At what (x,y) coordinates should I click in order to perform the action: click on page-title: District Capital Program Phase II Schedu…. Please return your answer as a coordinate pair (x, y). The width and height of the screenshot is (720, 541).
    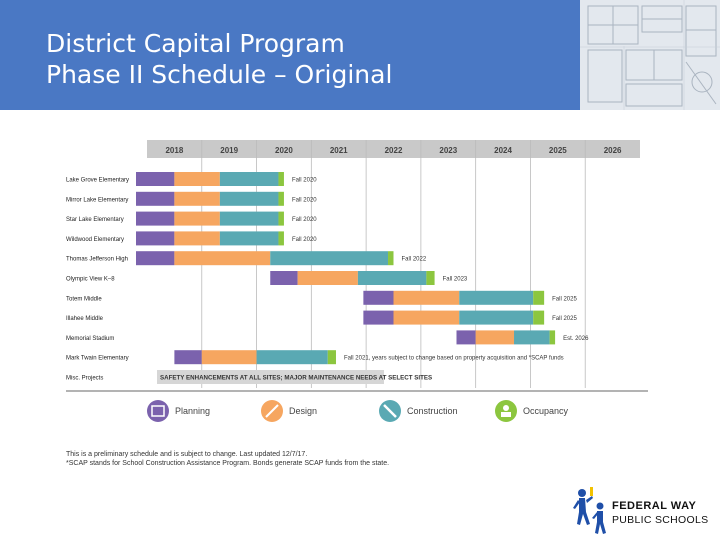
    Looking at the image, I should click on (219, 59).